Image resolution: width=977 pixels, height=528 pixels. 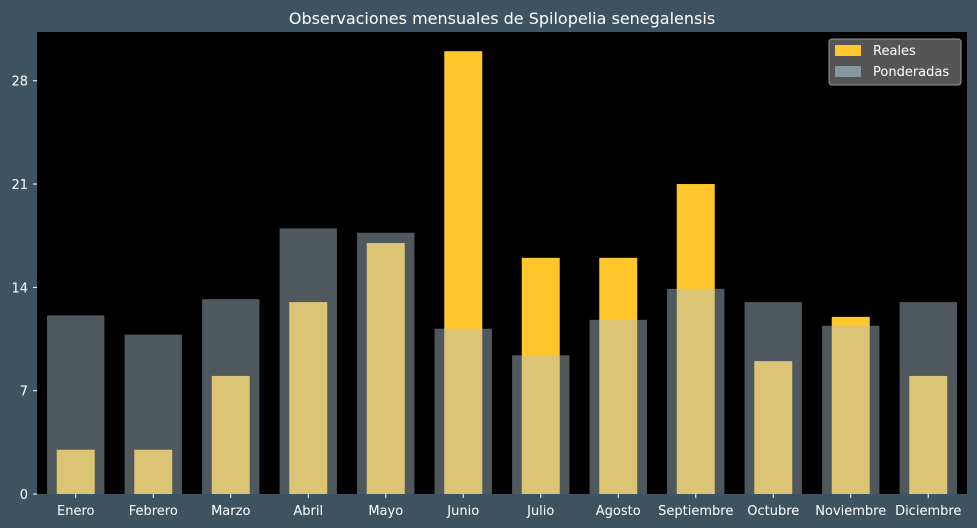 I want to click on x-tick-label-2: Marzo, so click(x=230, y=511).